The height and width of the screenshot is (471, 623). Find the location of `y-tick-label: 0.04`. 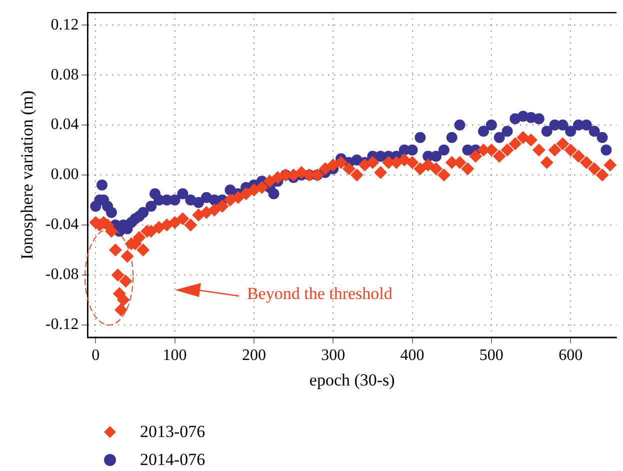

y-tick-label: 0.04 is located at coordinates (64, 125).